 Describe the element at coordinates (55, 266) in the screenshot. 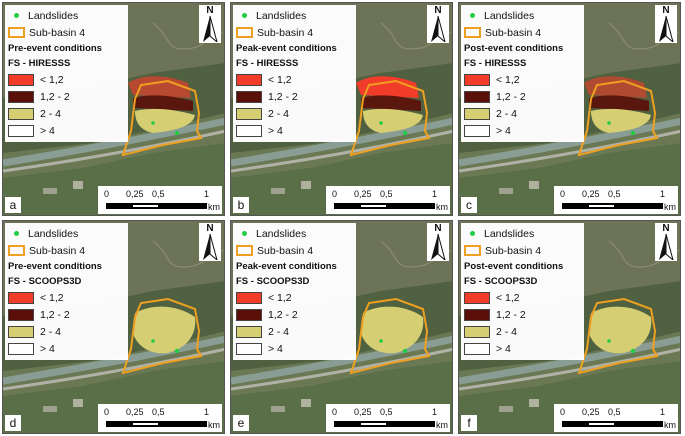

I see `panel-condition: Pre-event conditions` at that location.